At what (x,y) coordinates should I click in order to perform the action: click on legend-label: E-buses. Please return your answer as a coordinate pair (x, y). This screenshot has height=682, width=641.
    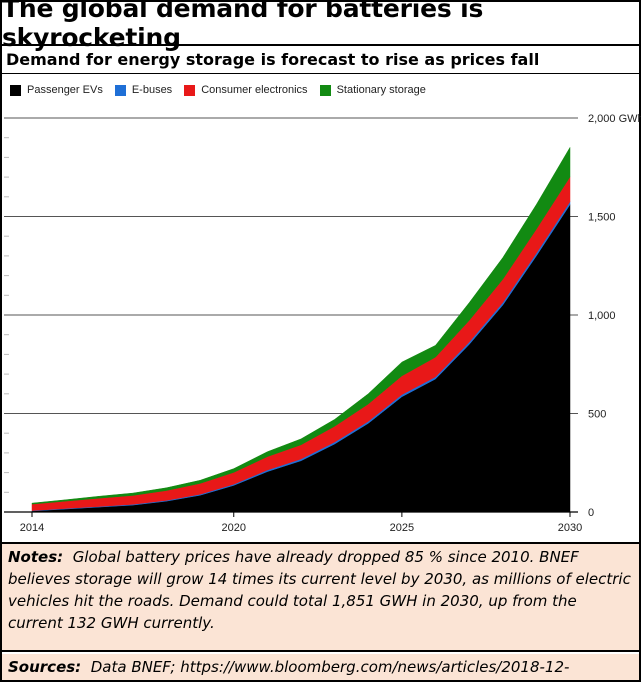
    Looking at the image, I should click on (152, 90).